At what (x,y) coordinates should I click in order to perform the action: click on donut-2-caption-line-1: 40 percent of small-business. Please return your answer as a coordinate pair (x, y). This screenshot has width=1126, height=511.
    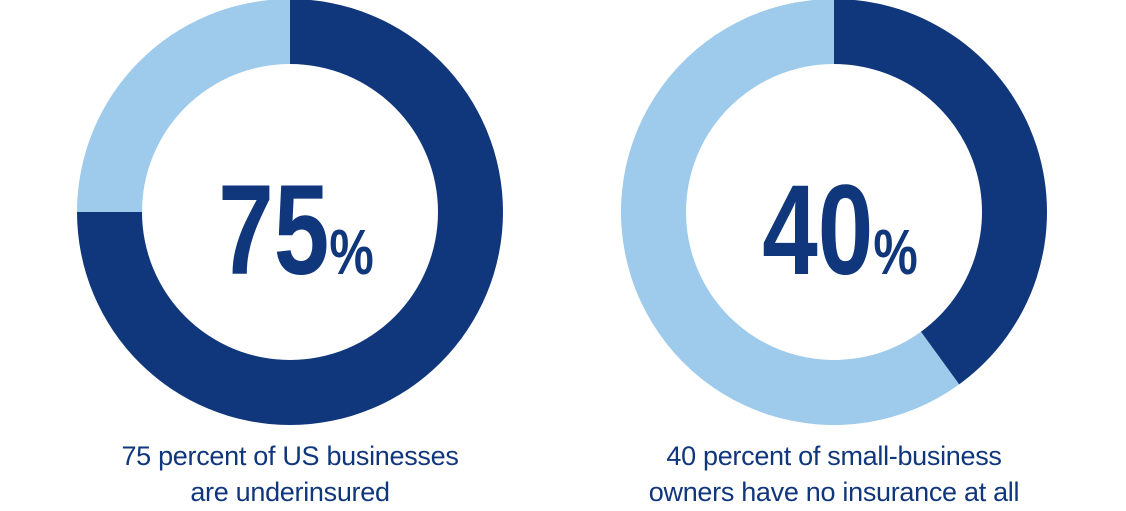
    Looking at the image, I should click on (834, 456).